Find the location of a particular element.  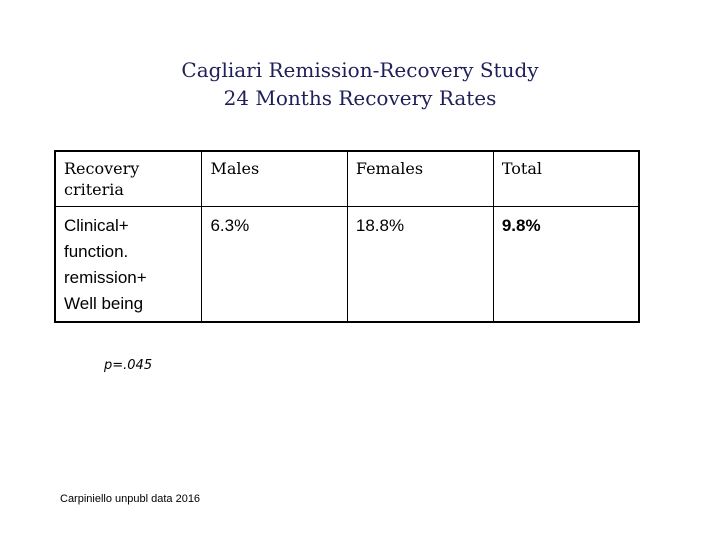

header-females: Females is located at coordinates (420, 179).